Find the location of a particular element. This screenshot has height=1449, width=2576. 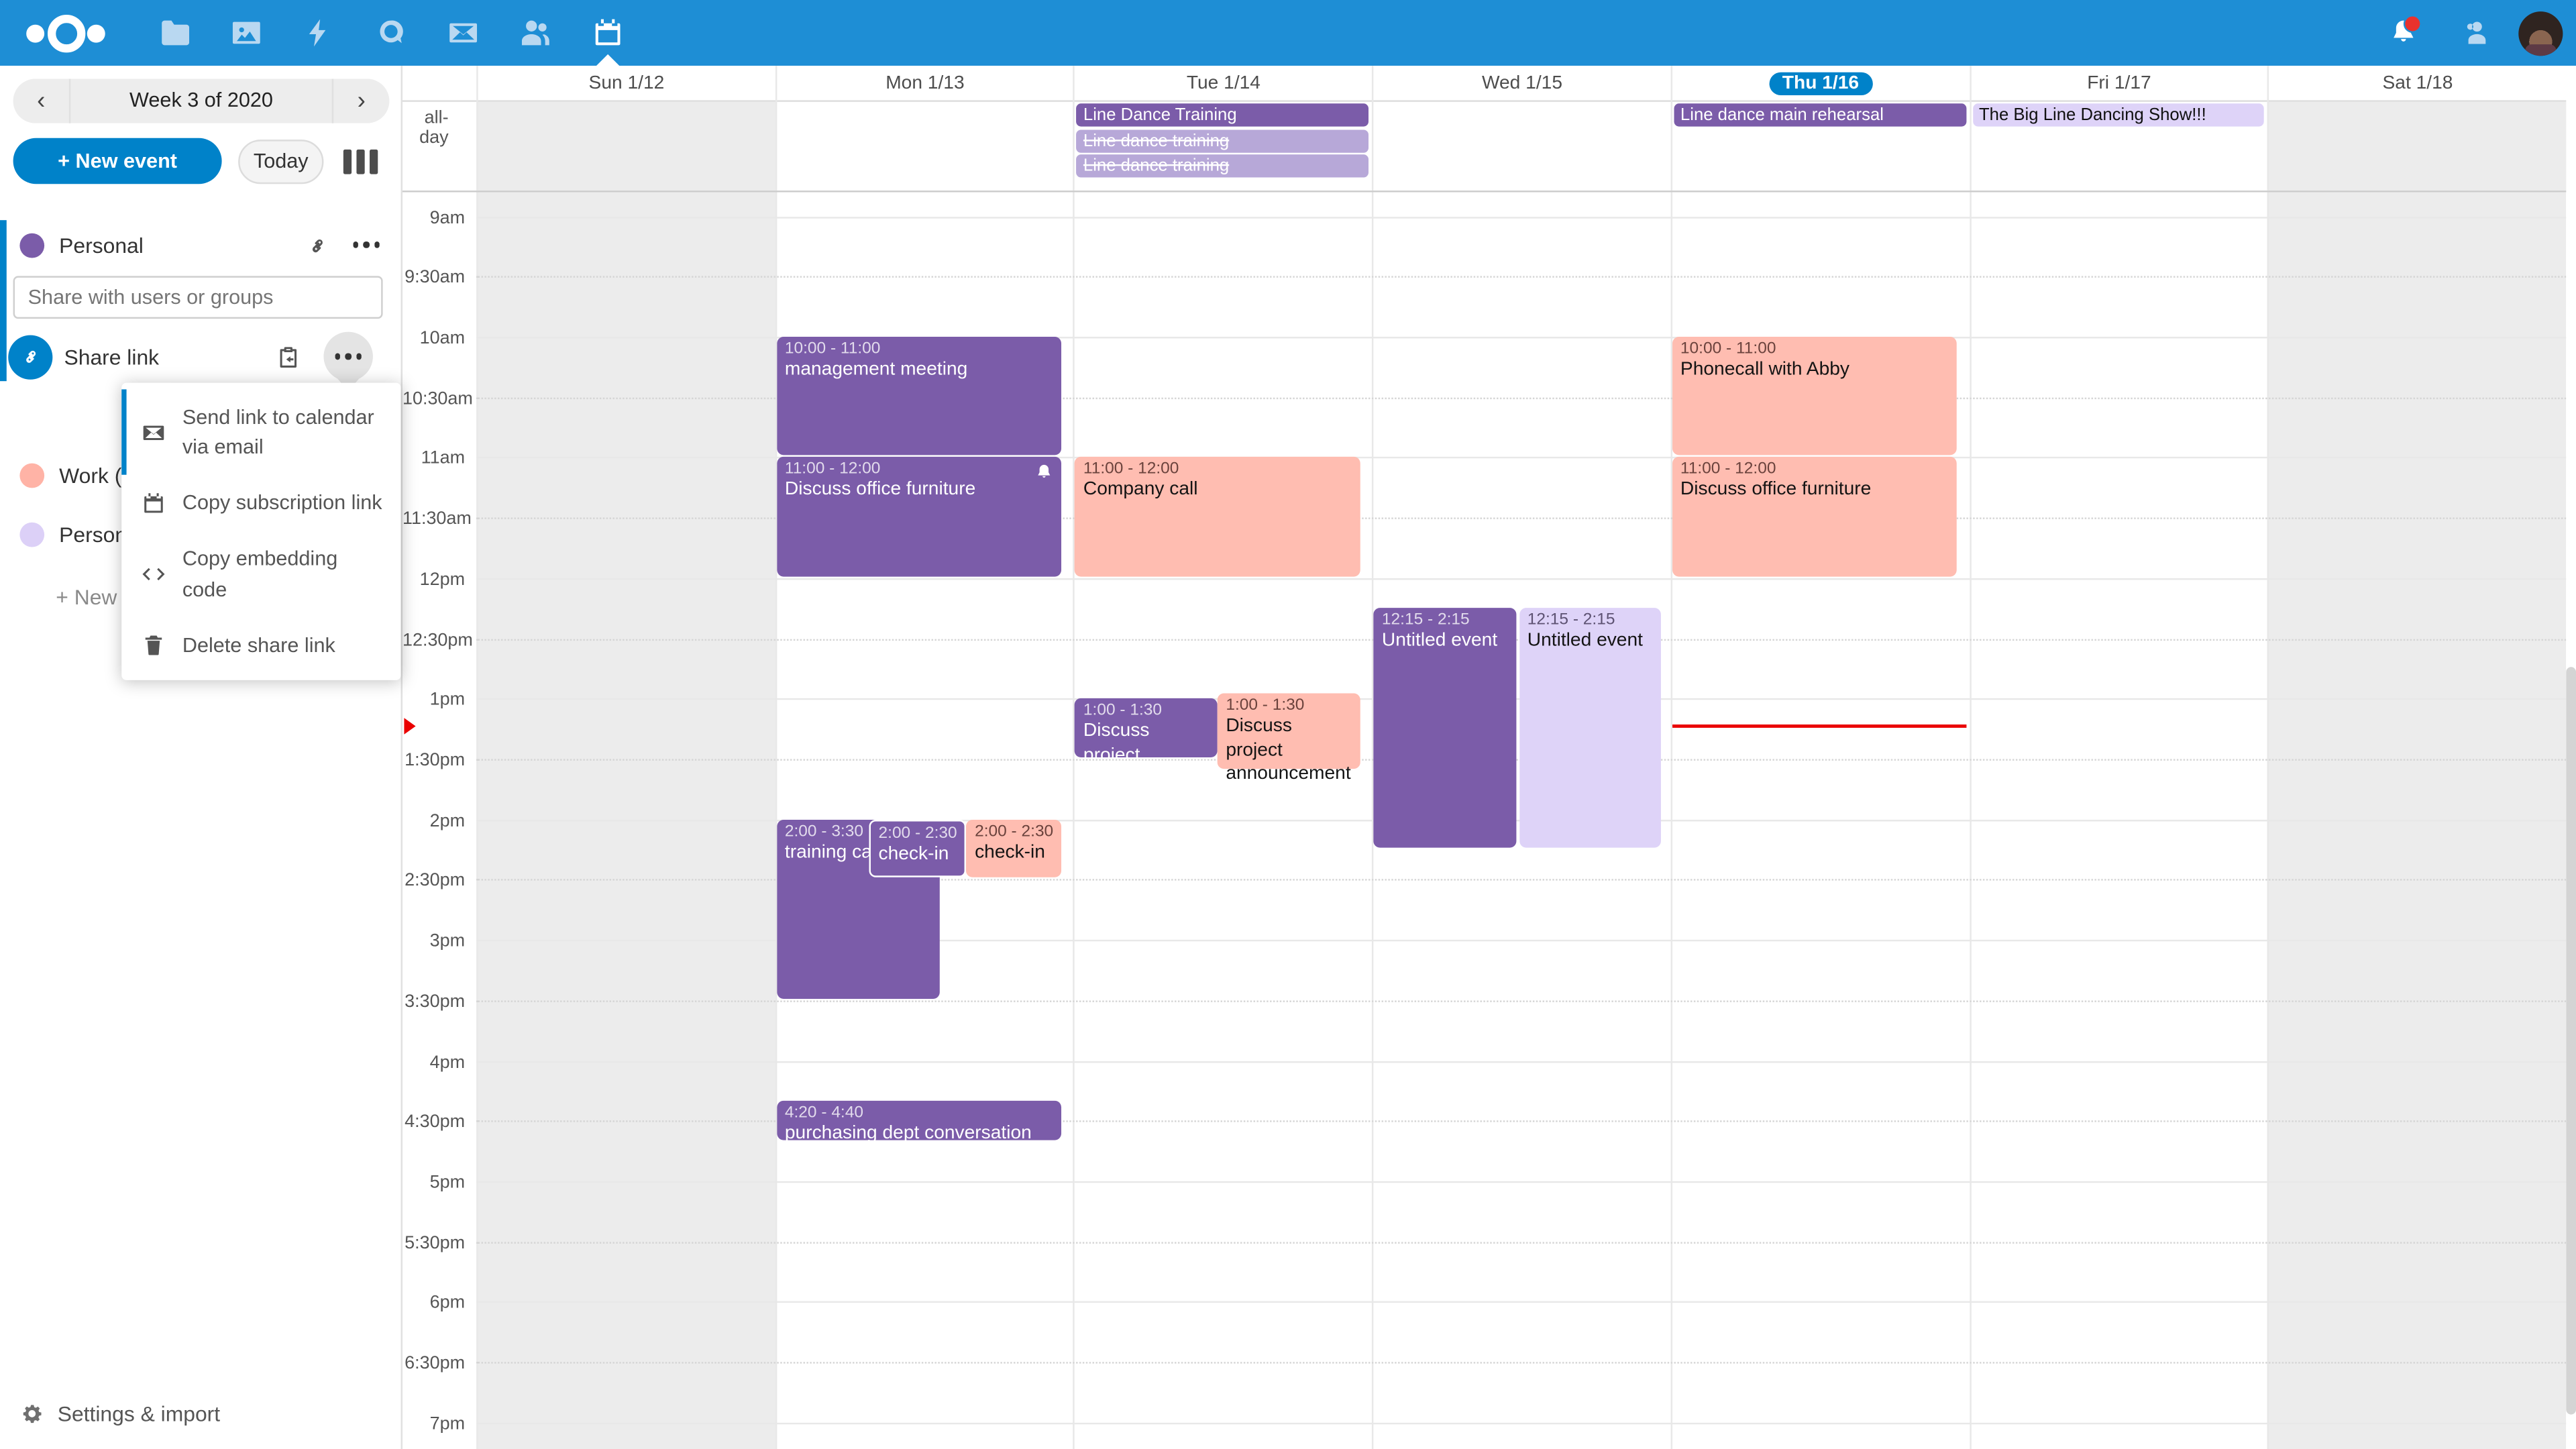

calendar-color-dot is located at coordinates (32, 475).